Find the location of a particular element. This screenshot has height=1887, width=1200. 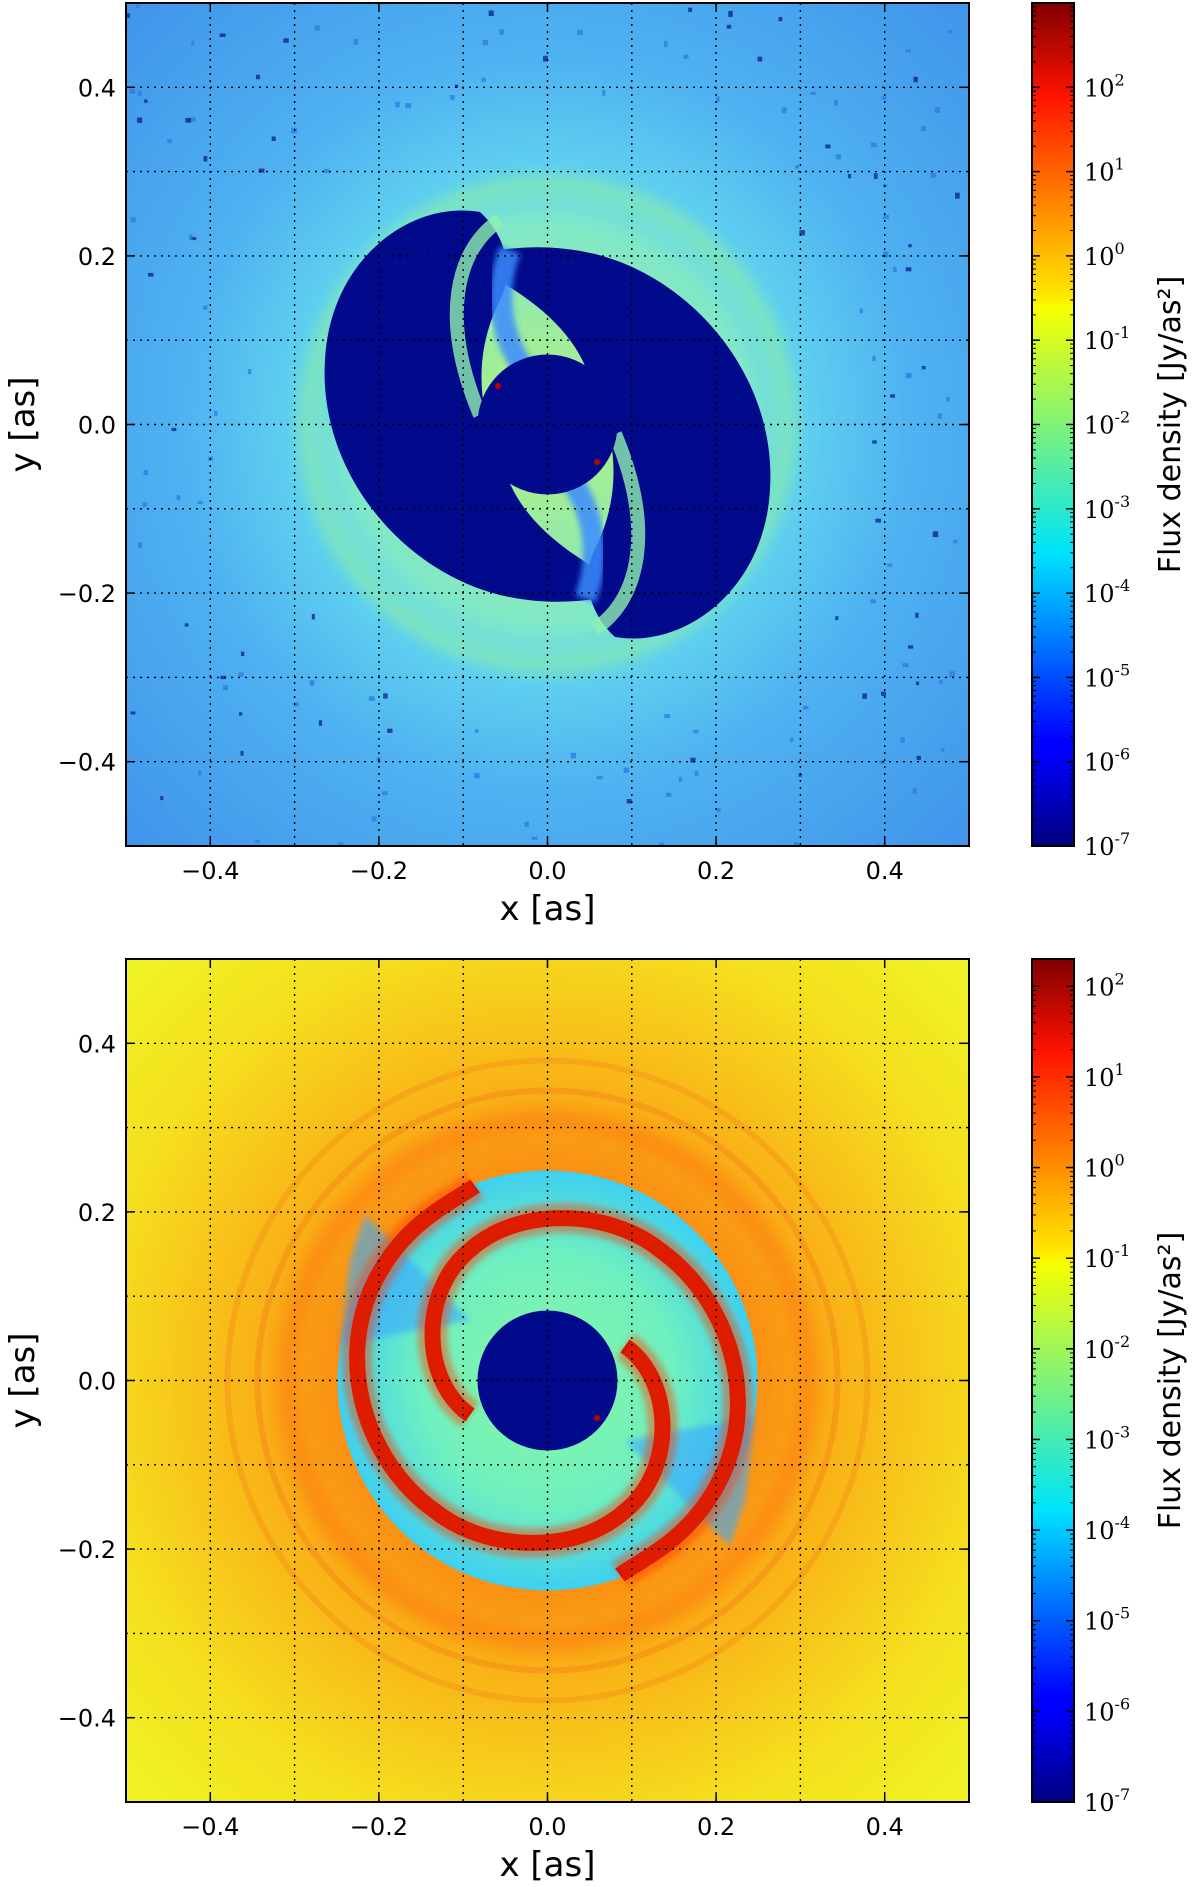

y-tick-label: 0.2 is located at coordinates (97, 1213).